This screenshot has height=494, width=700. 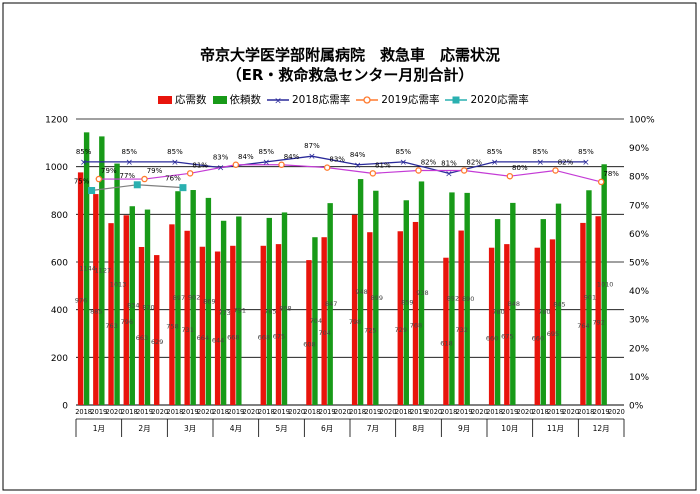 What do you see at coordinates (127, 176) in the screenshot?
I see `rate2020-label: 77%` at bounding box center [127, 176].